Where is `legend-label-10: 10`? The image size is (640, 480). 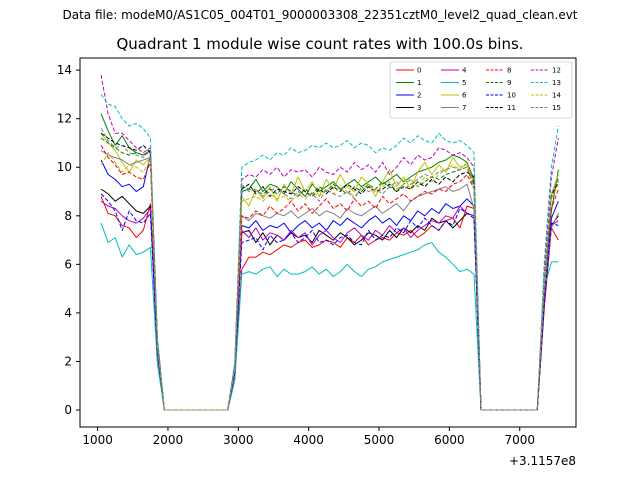 legend-label-10: 10 is located at coordinates (511, 96).